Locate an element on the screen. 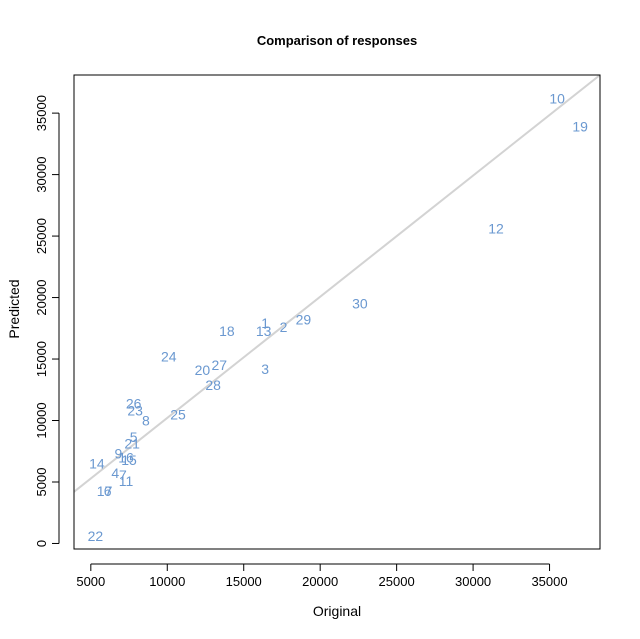 This screenshot has width=640, height=639. y-tick-label: 5000 is located at coordinates (41, 482).